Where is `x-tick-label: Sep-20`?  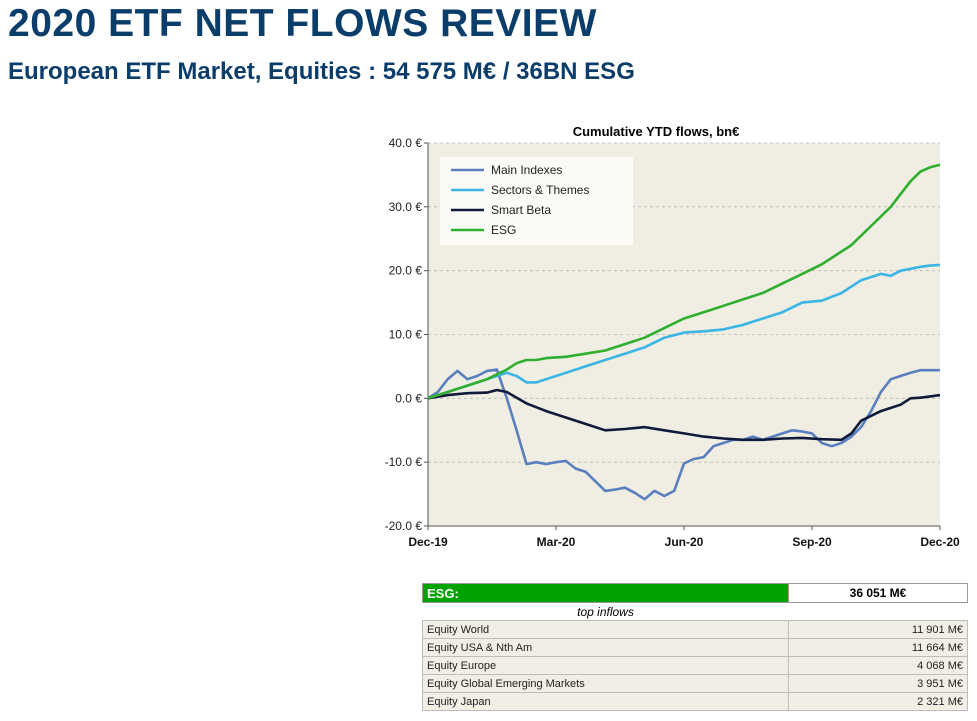
x-tick-label: Sep-20 is located at coordinates (812, 542).